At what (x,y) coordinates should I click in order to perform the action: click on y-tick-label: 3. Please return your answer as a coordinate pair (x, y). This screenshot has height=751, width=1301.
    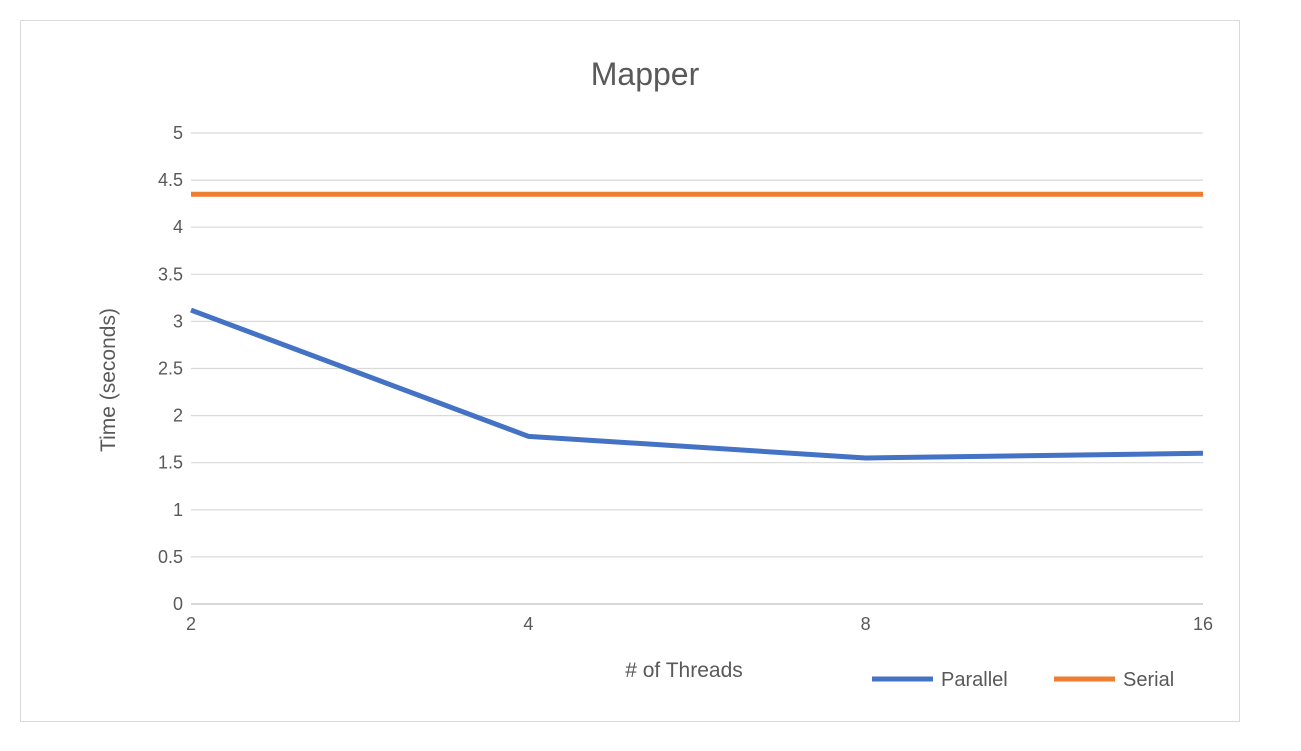
    Looking at the image, I should click on (178, 321).